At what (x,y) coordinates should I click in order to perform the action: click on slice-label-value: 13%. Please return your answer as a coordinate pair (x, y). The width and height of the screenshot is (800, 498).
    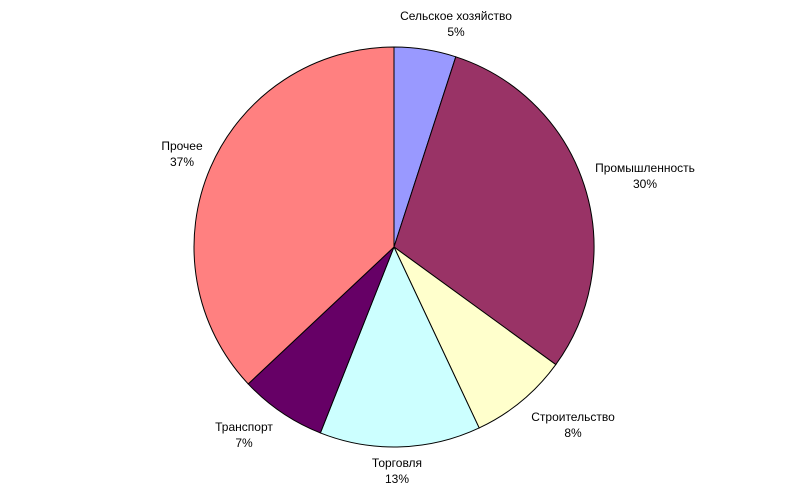
    Looking at the image, I should click on (397, 479).